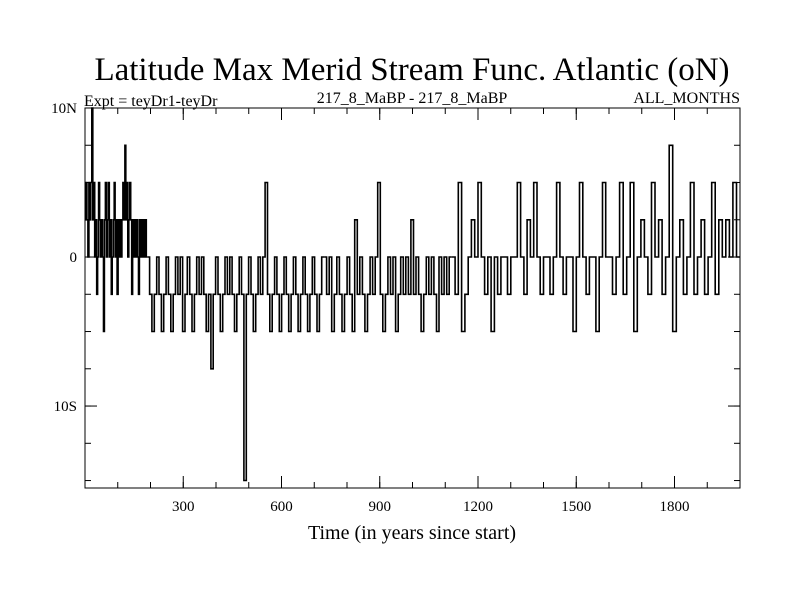 The width and height of the screenshot is (800, 600). What do you see at coordinates (576, 507) in the screenshot?
I see `x-tick-label: 1500` at bounding box center [576, 507].